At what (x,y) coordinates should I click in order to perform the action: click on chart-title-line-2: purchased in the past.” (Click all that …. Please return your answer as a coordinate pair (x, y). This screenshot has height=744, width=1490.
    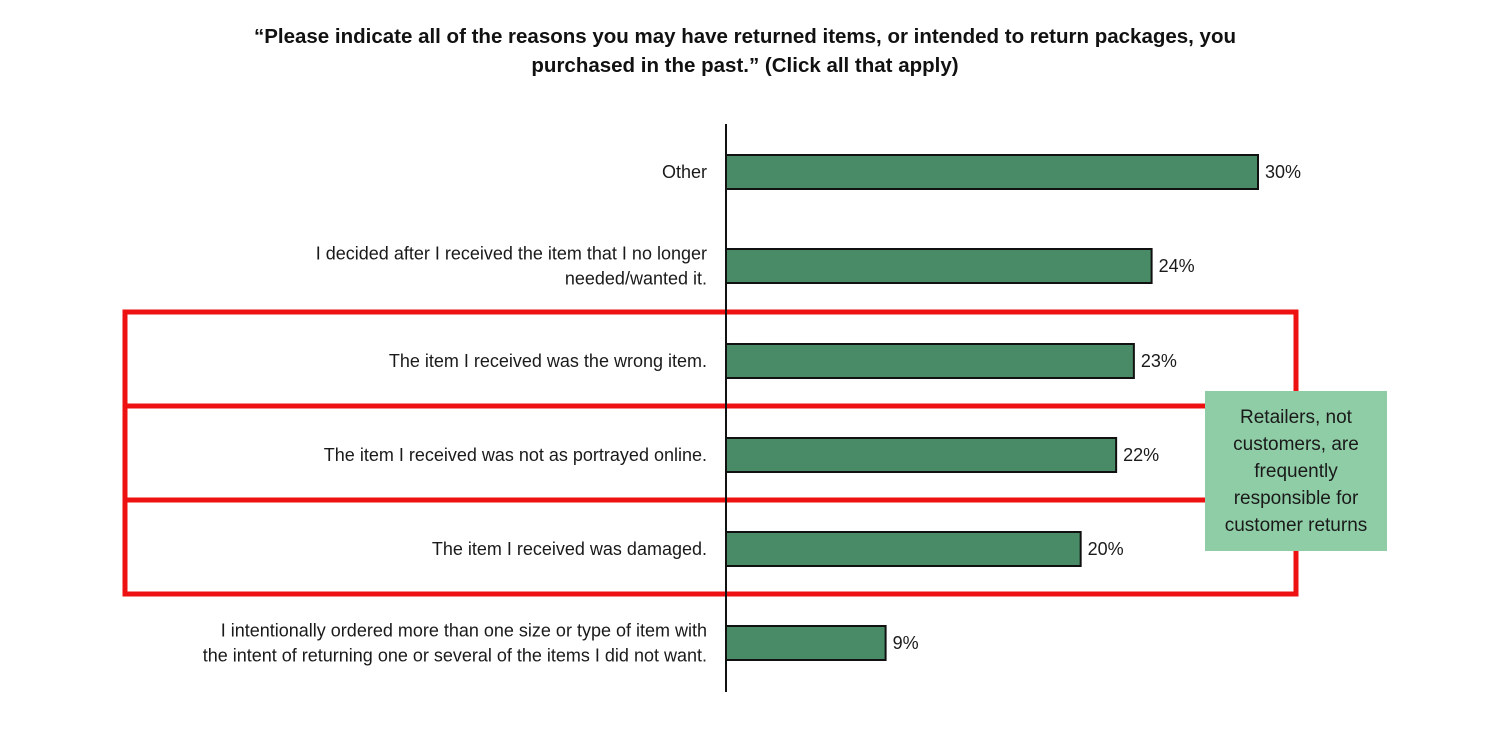
    Looking at the image, I should click on (745, 65).